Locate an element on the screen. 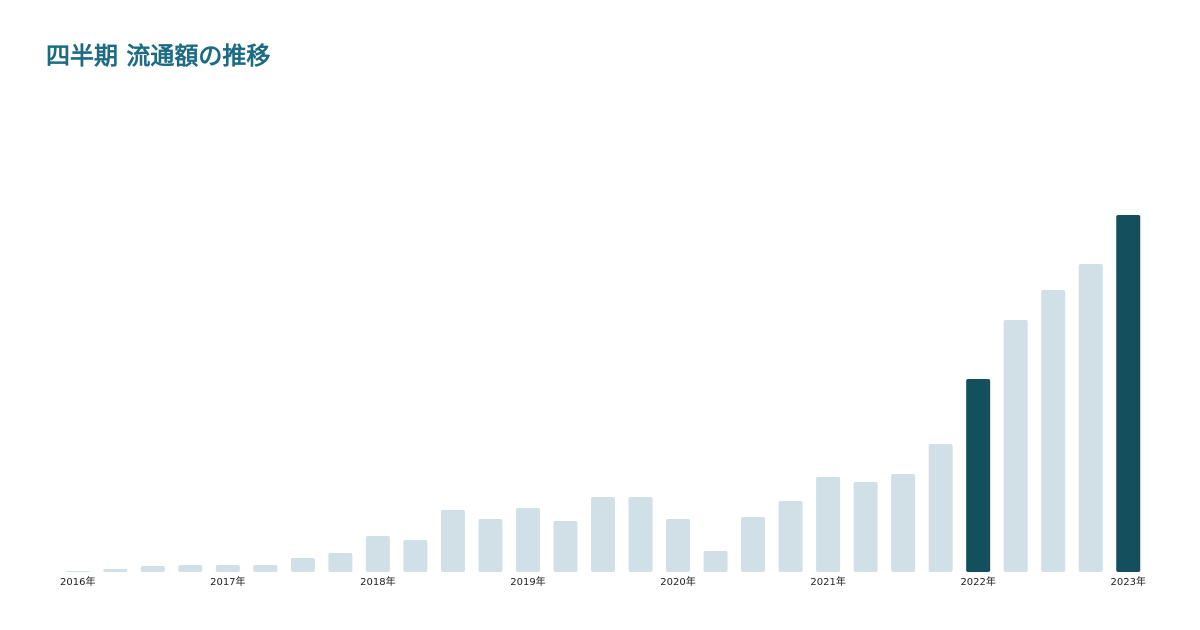 The height and width of the screenshot is (630, 1200). x-tick-label: 2022年 is located at coordinates (977, 581).